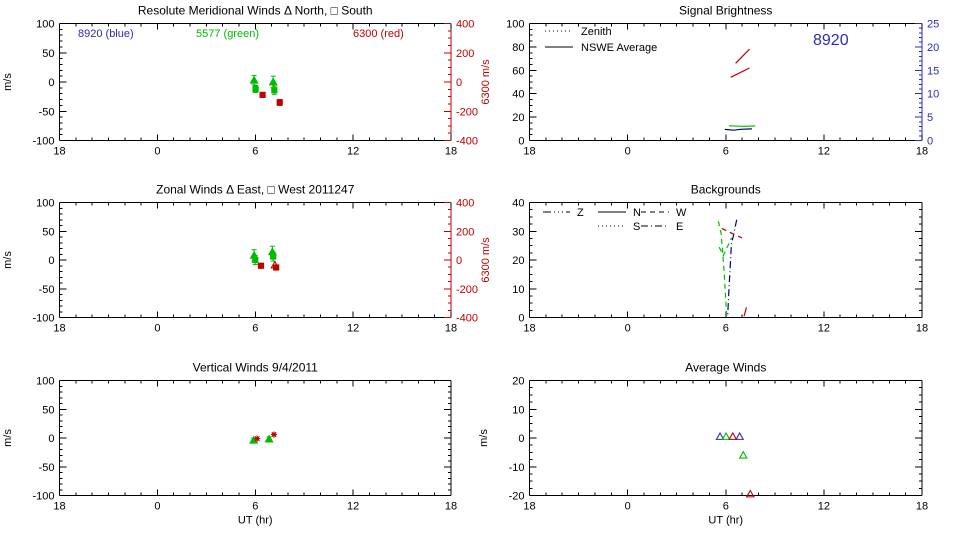 The width and height of the screenshot is (960, 540). I want to click on y-tick-label: 30, so click(518, 232).